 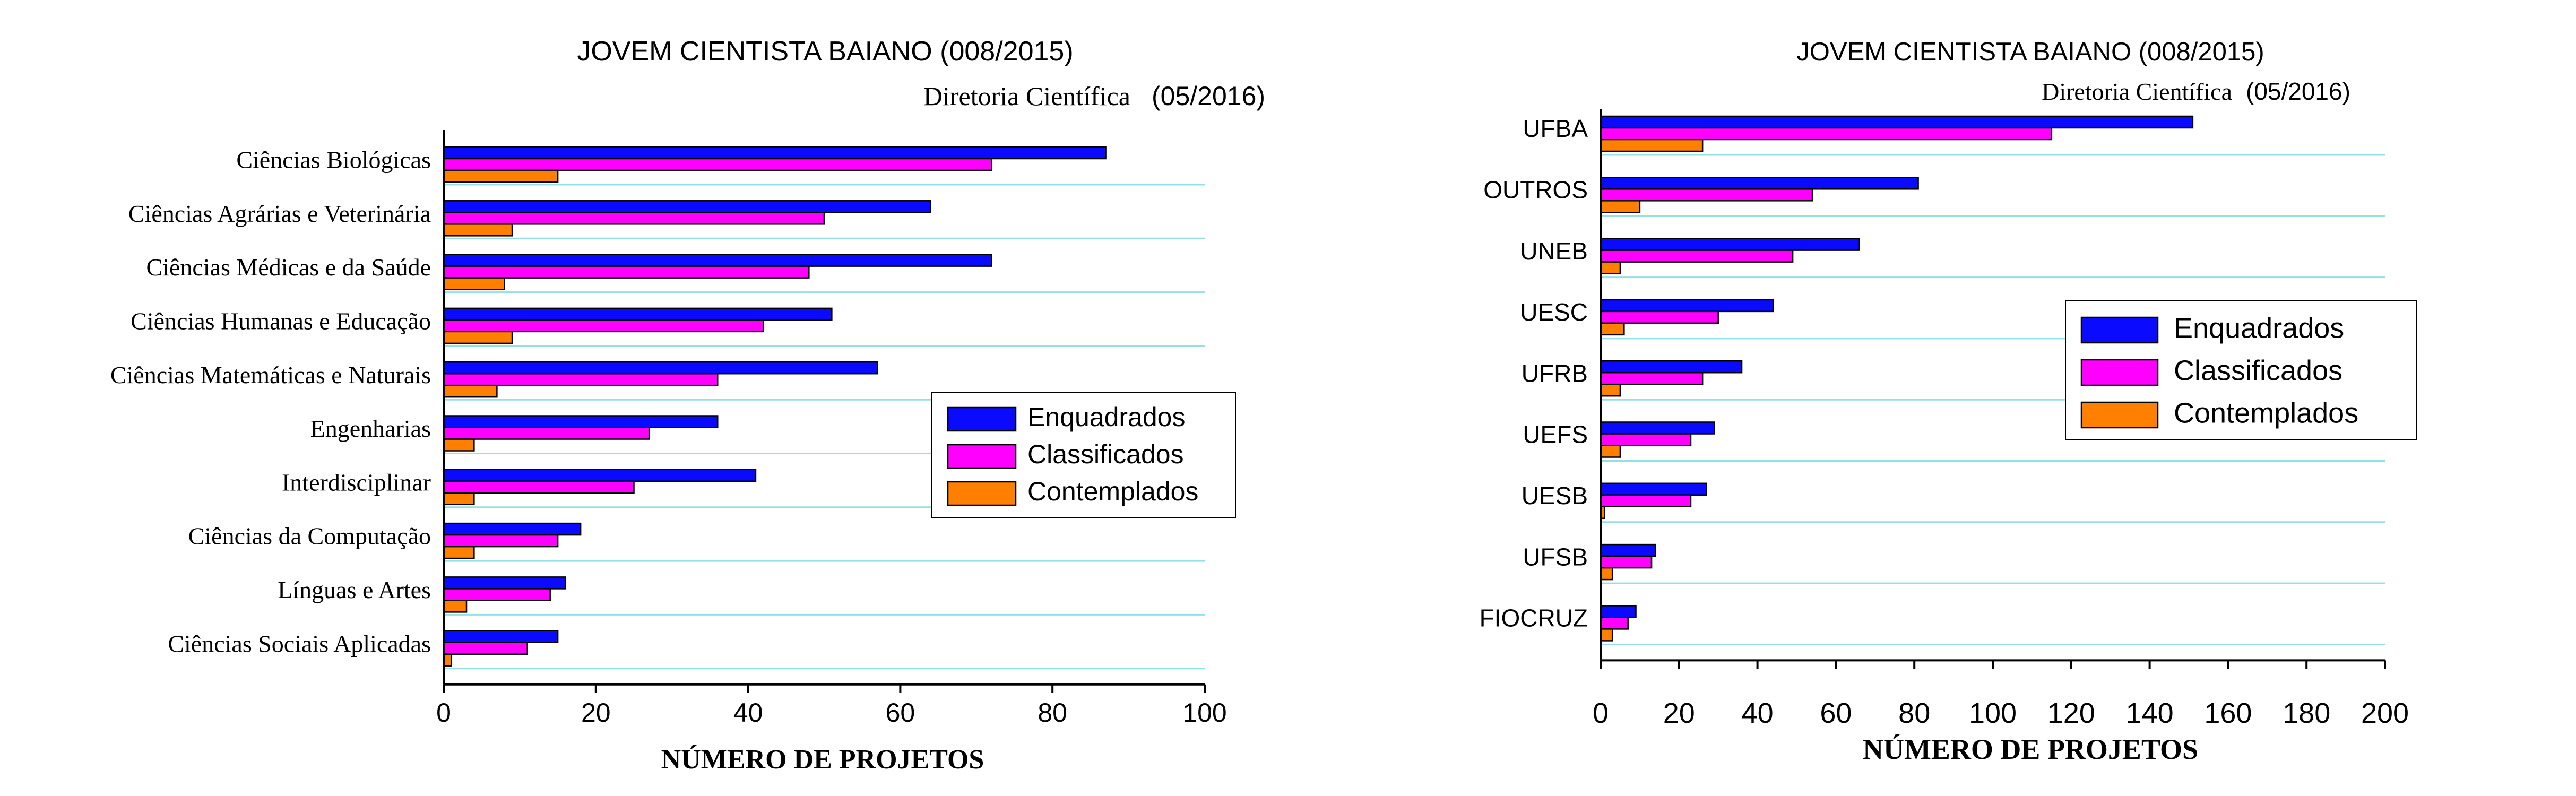 I want to click on chart-subtitle-date: (05/2016), so click(x=2298, y=91).